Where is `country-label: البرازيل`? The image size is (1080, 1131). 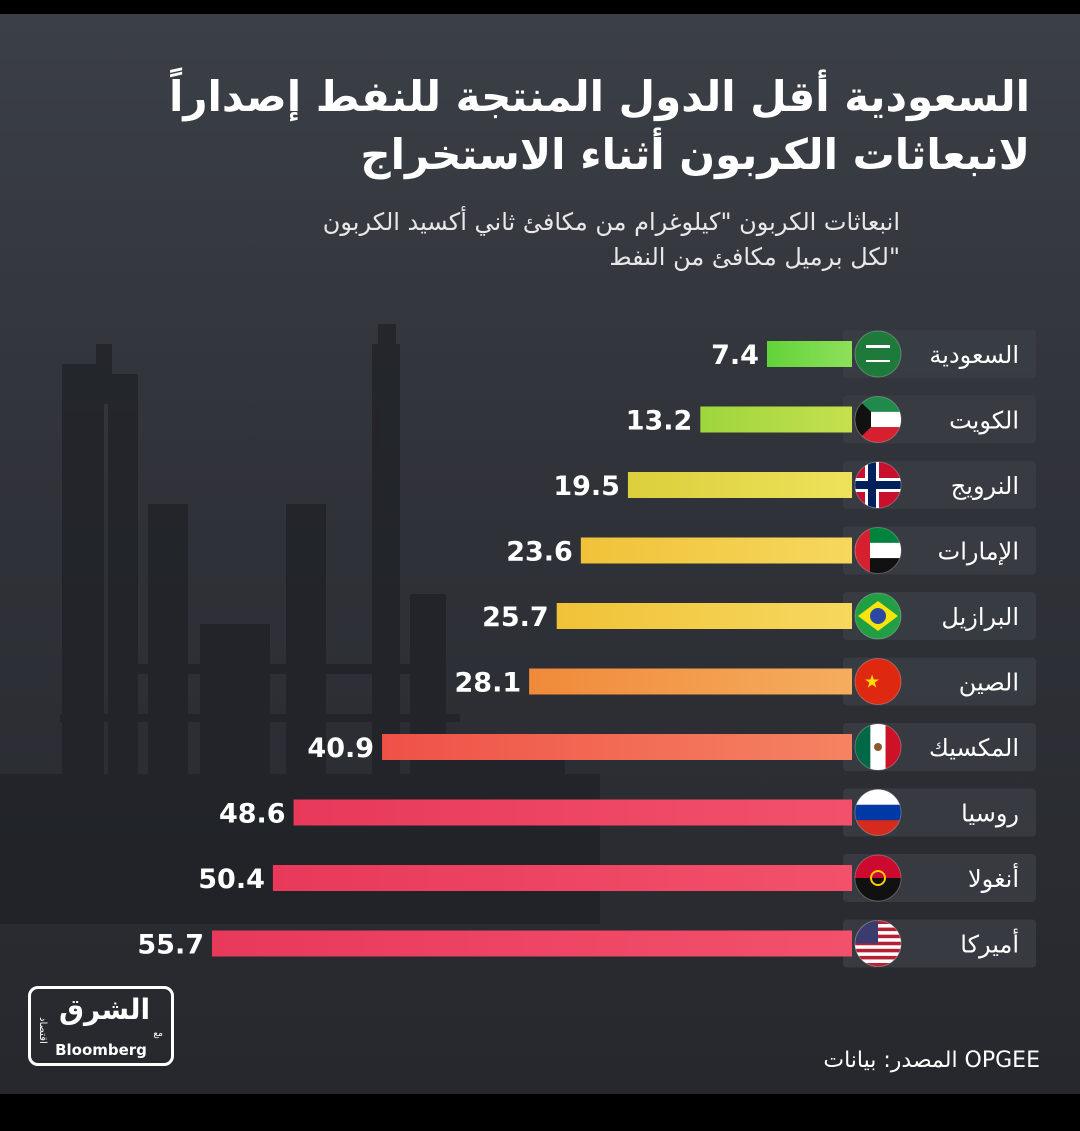
country-label: البرازيل is located at coordinates (980, 617).